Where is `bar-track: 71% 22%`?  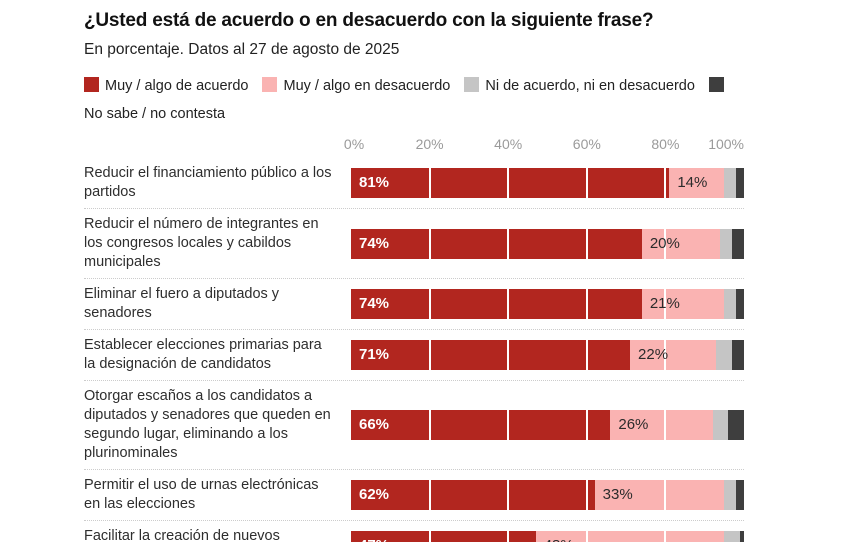 bar-track: 71% 22% is located at coordinates (547, 355).